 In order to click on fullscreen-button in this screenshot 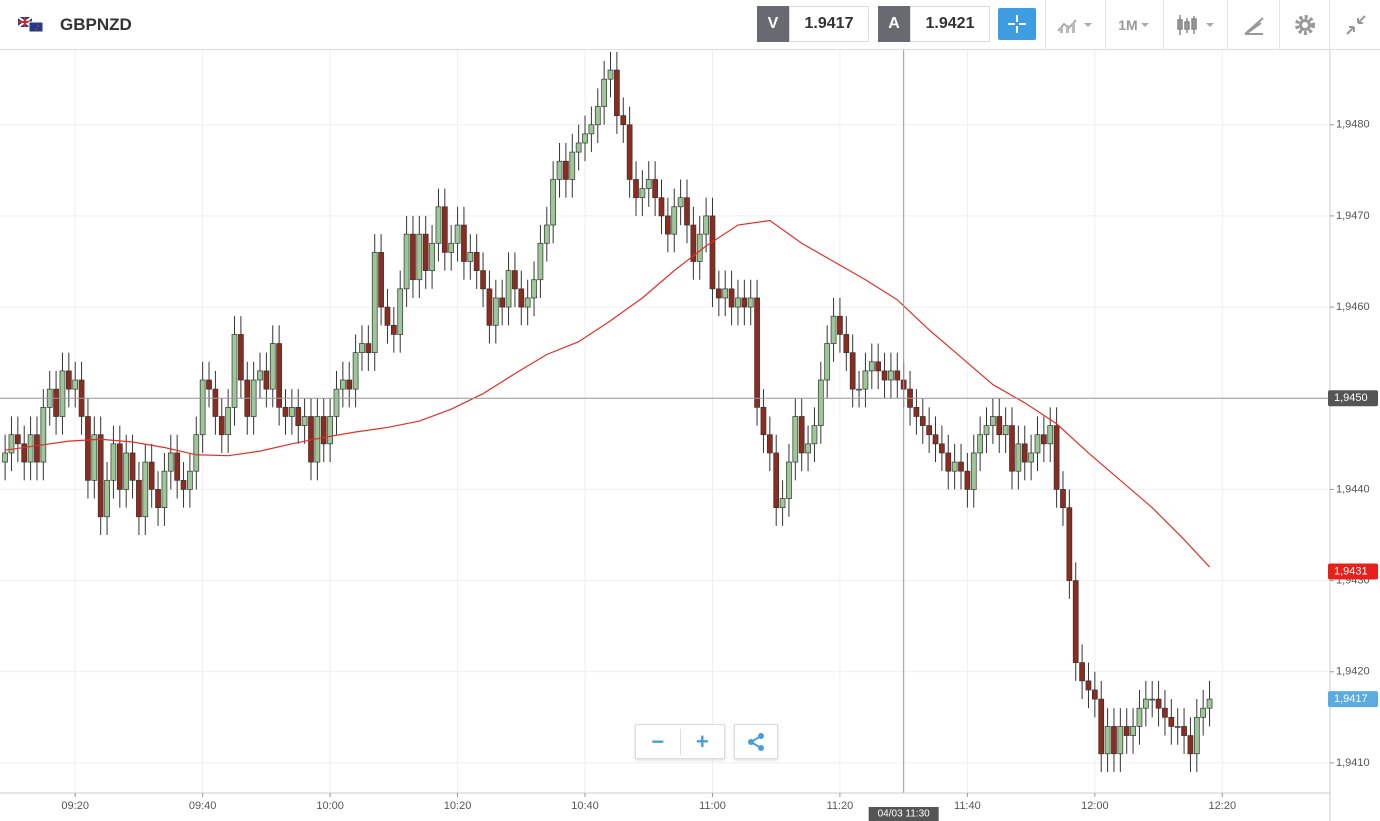, I will do `click(1354, 24)`.